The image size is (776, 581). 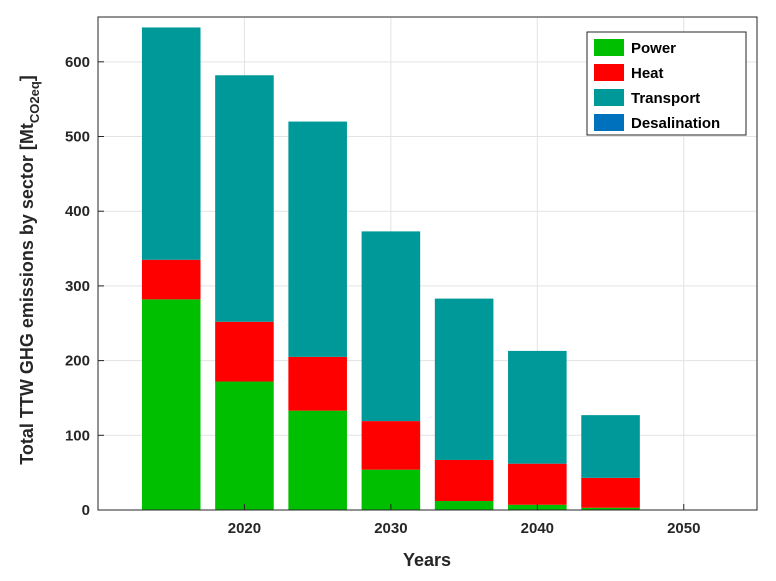 What do you see at coordinates (610, 446) in the screenshot?
I see `bar-transport-2045` at bounding box center [610, 446].